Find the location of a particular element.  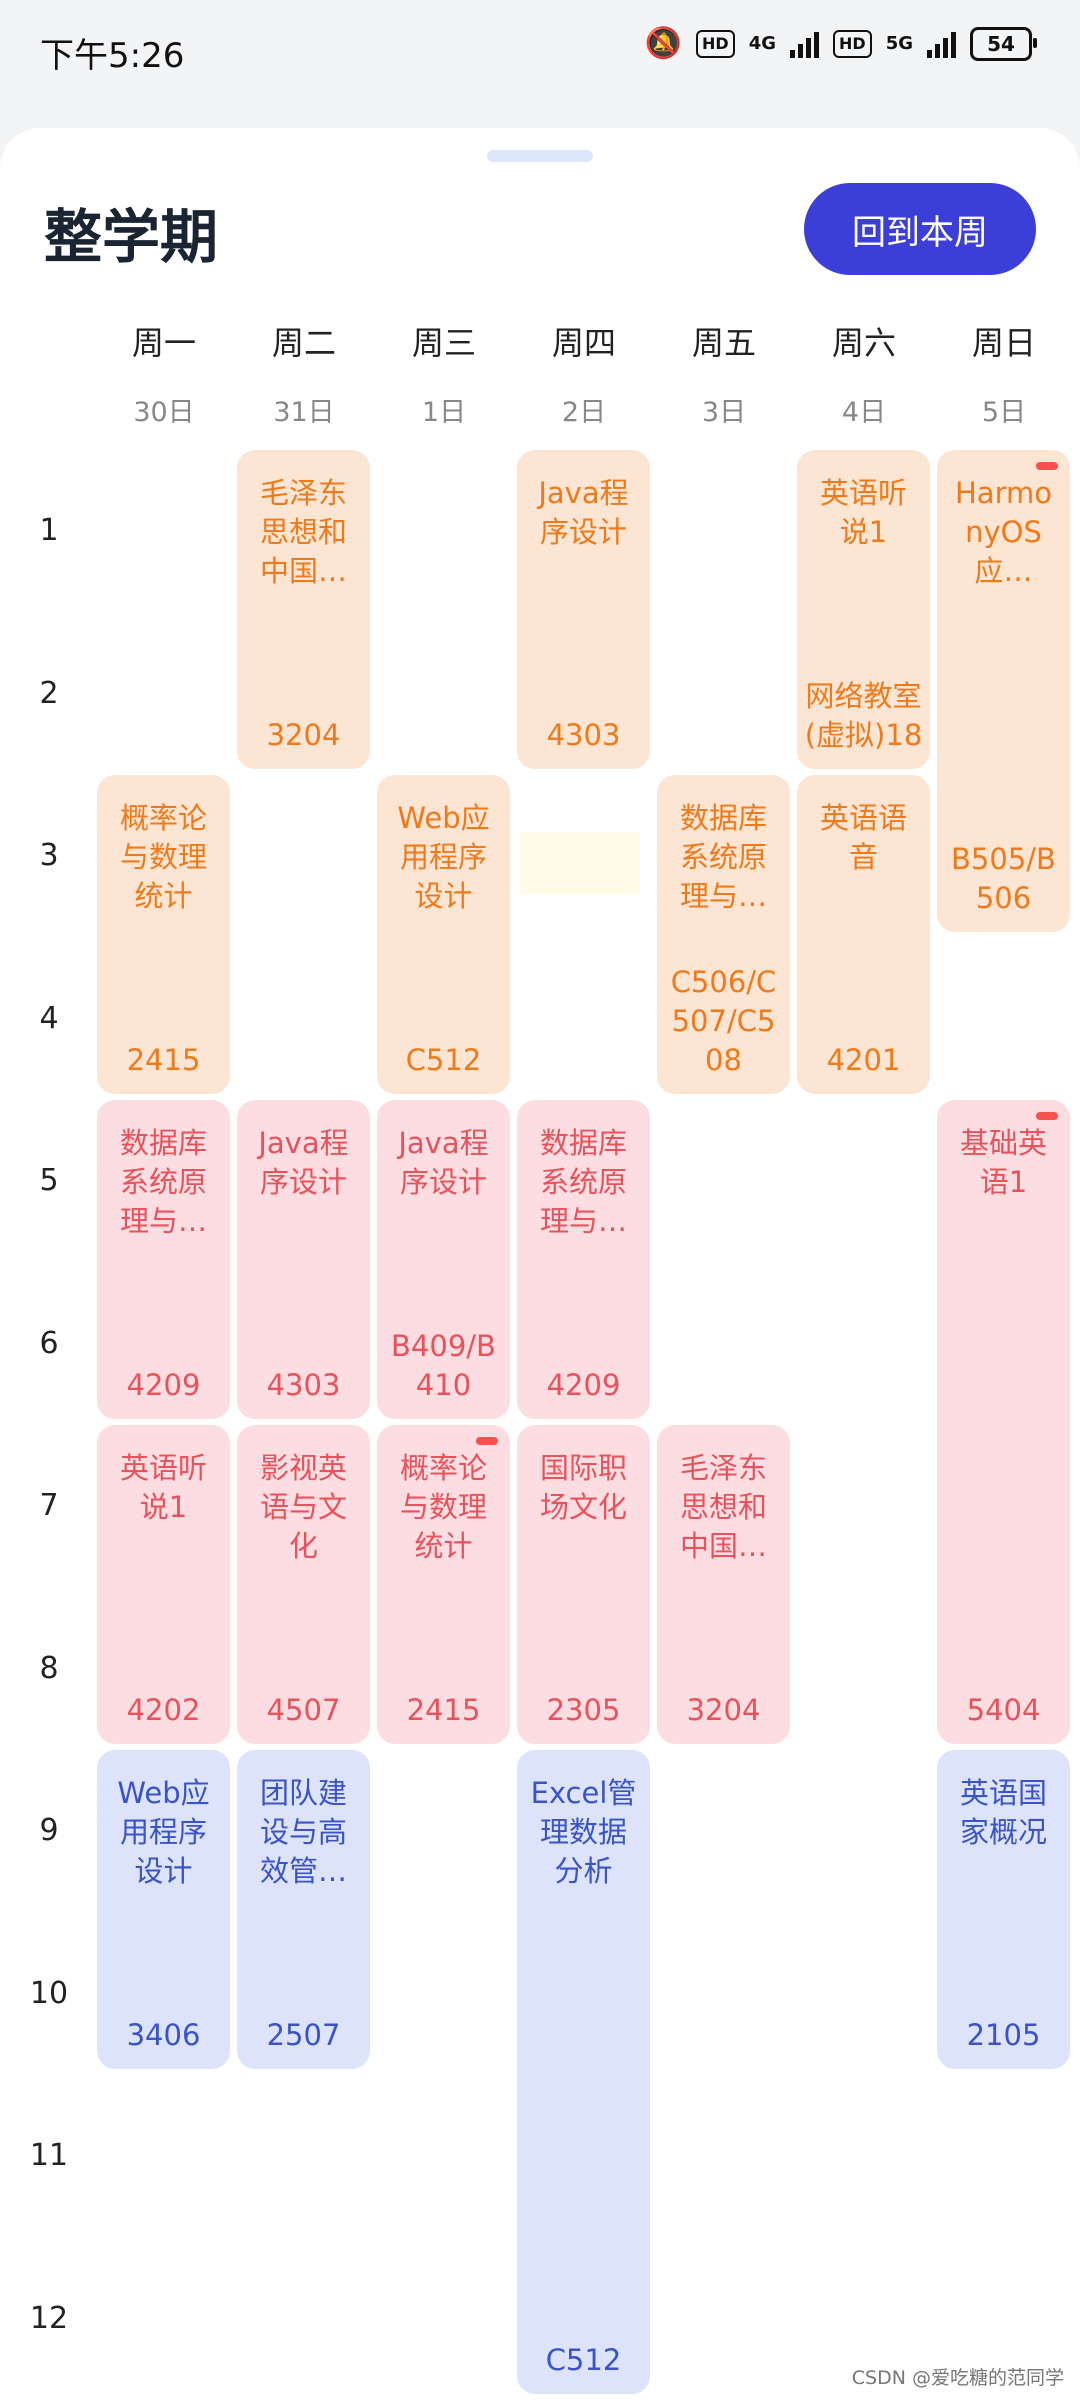

period-label: 3 is located at coordinates (49, 856).